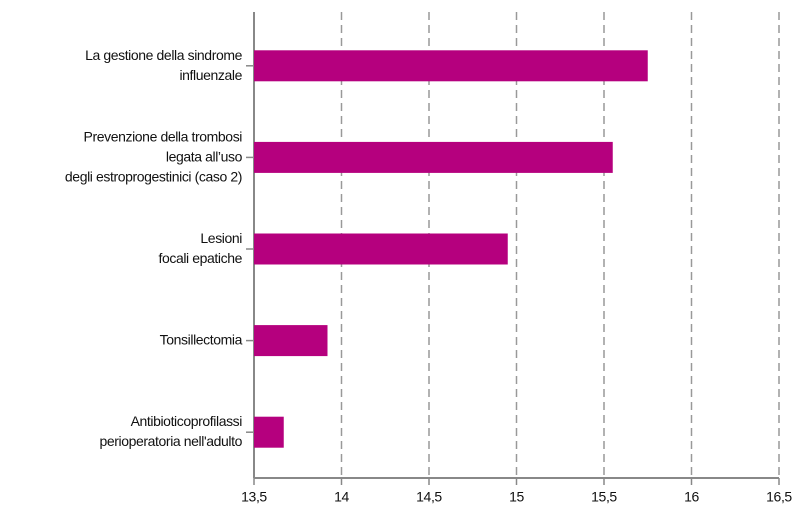  I want to click on y-tick-label-line: degli estroprogestinici (caso 2), so click(153, 176).